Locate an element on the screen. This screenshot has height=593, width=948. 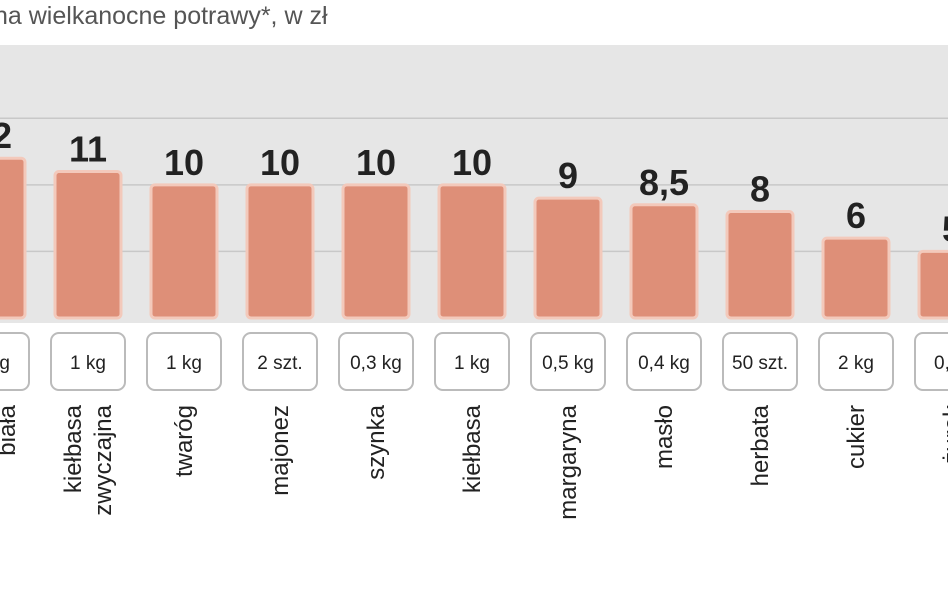
unit-label: 2 kg is located at coordinates (856, 363).